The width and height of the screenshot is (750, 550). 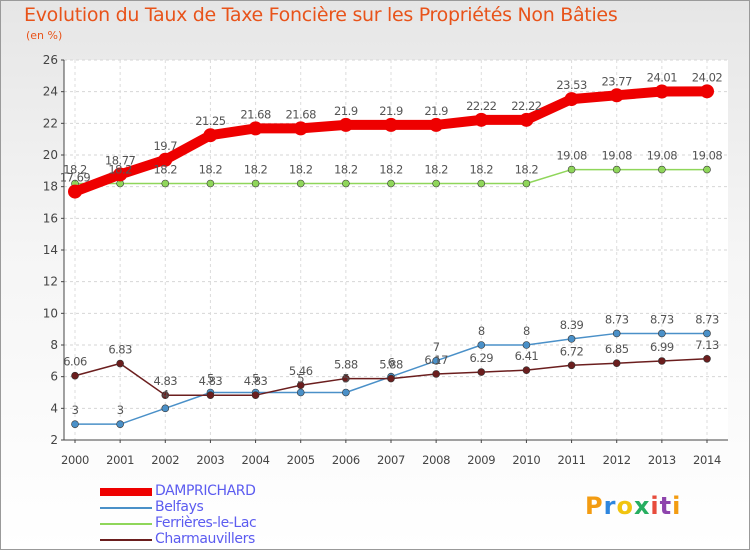 What do you see at coordinates (120, 460) in the screenshot?
I see `x-tick-label: 2001` at bounding box center [120, 460].